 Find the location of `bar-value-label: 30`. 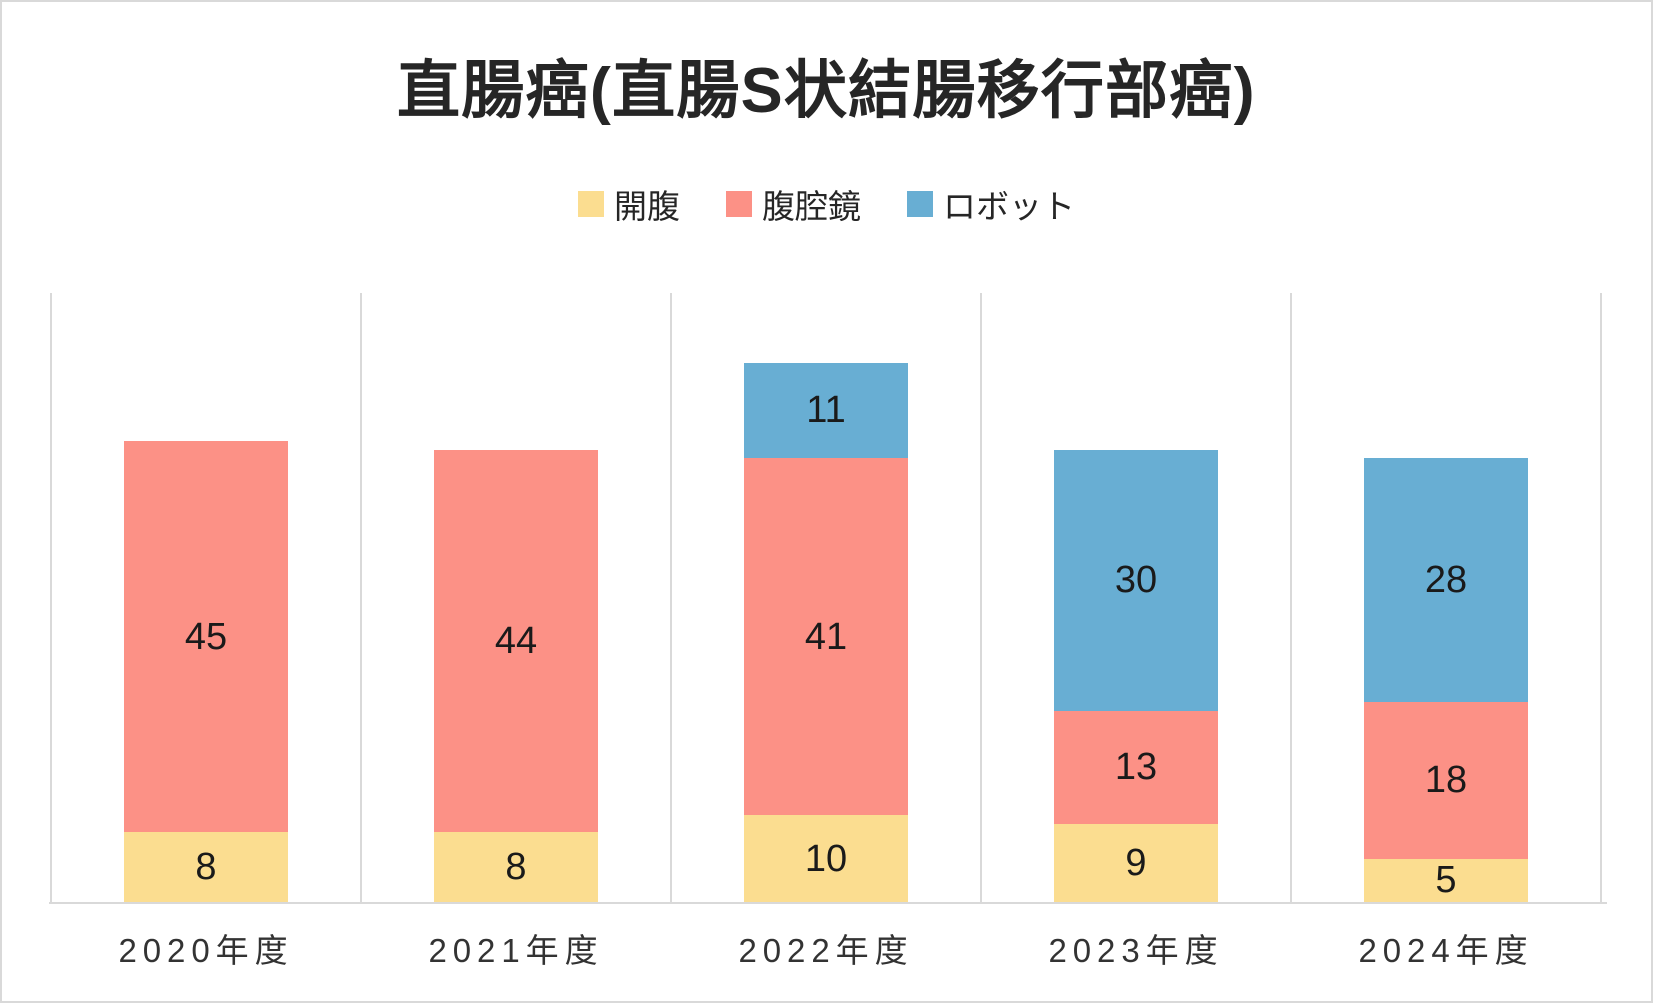

bar-value-label: 30 is located at coordinates (1136, 580).